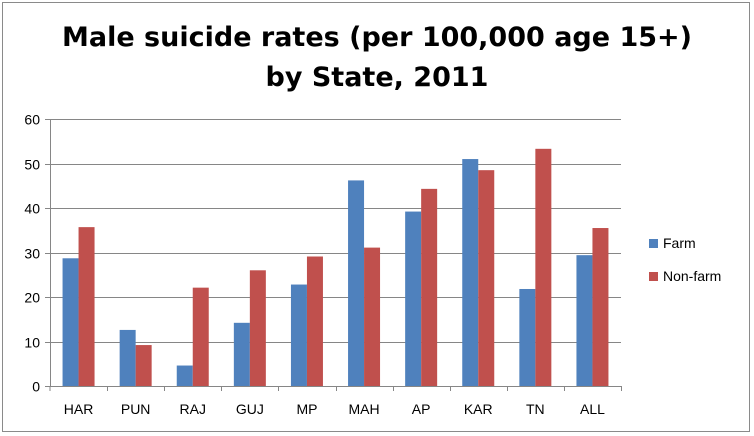 This screenshot has height=436, width=754. What do you see at coordinates (377, 77) in the screenshot?
I see `chart-title-line-2: by State, 2011` at bounding box center [377, 77].